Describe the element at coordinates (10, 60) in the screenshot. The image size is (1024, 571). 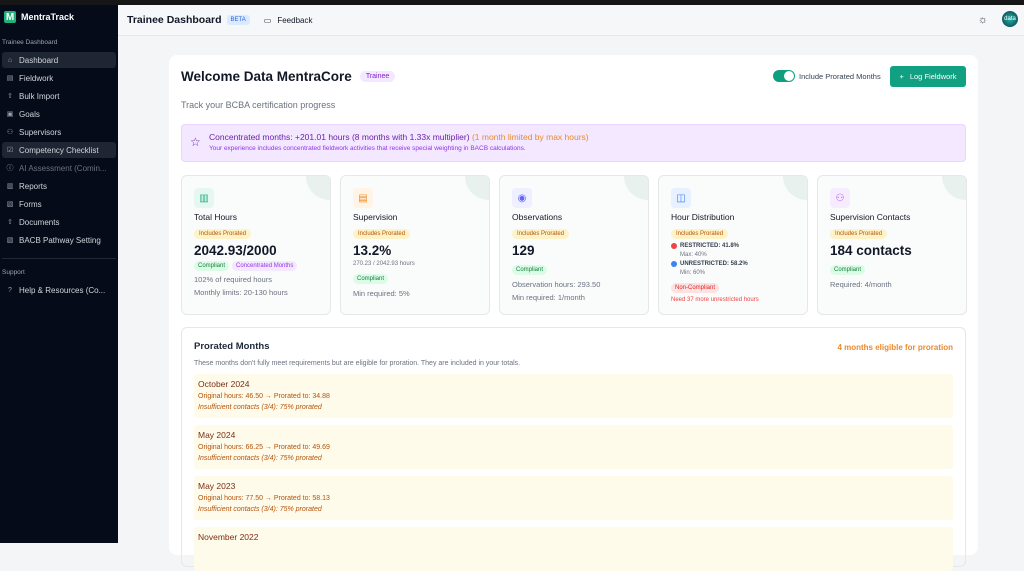
I see `home-icon: ⌂` at that location.